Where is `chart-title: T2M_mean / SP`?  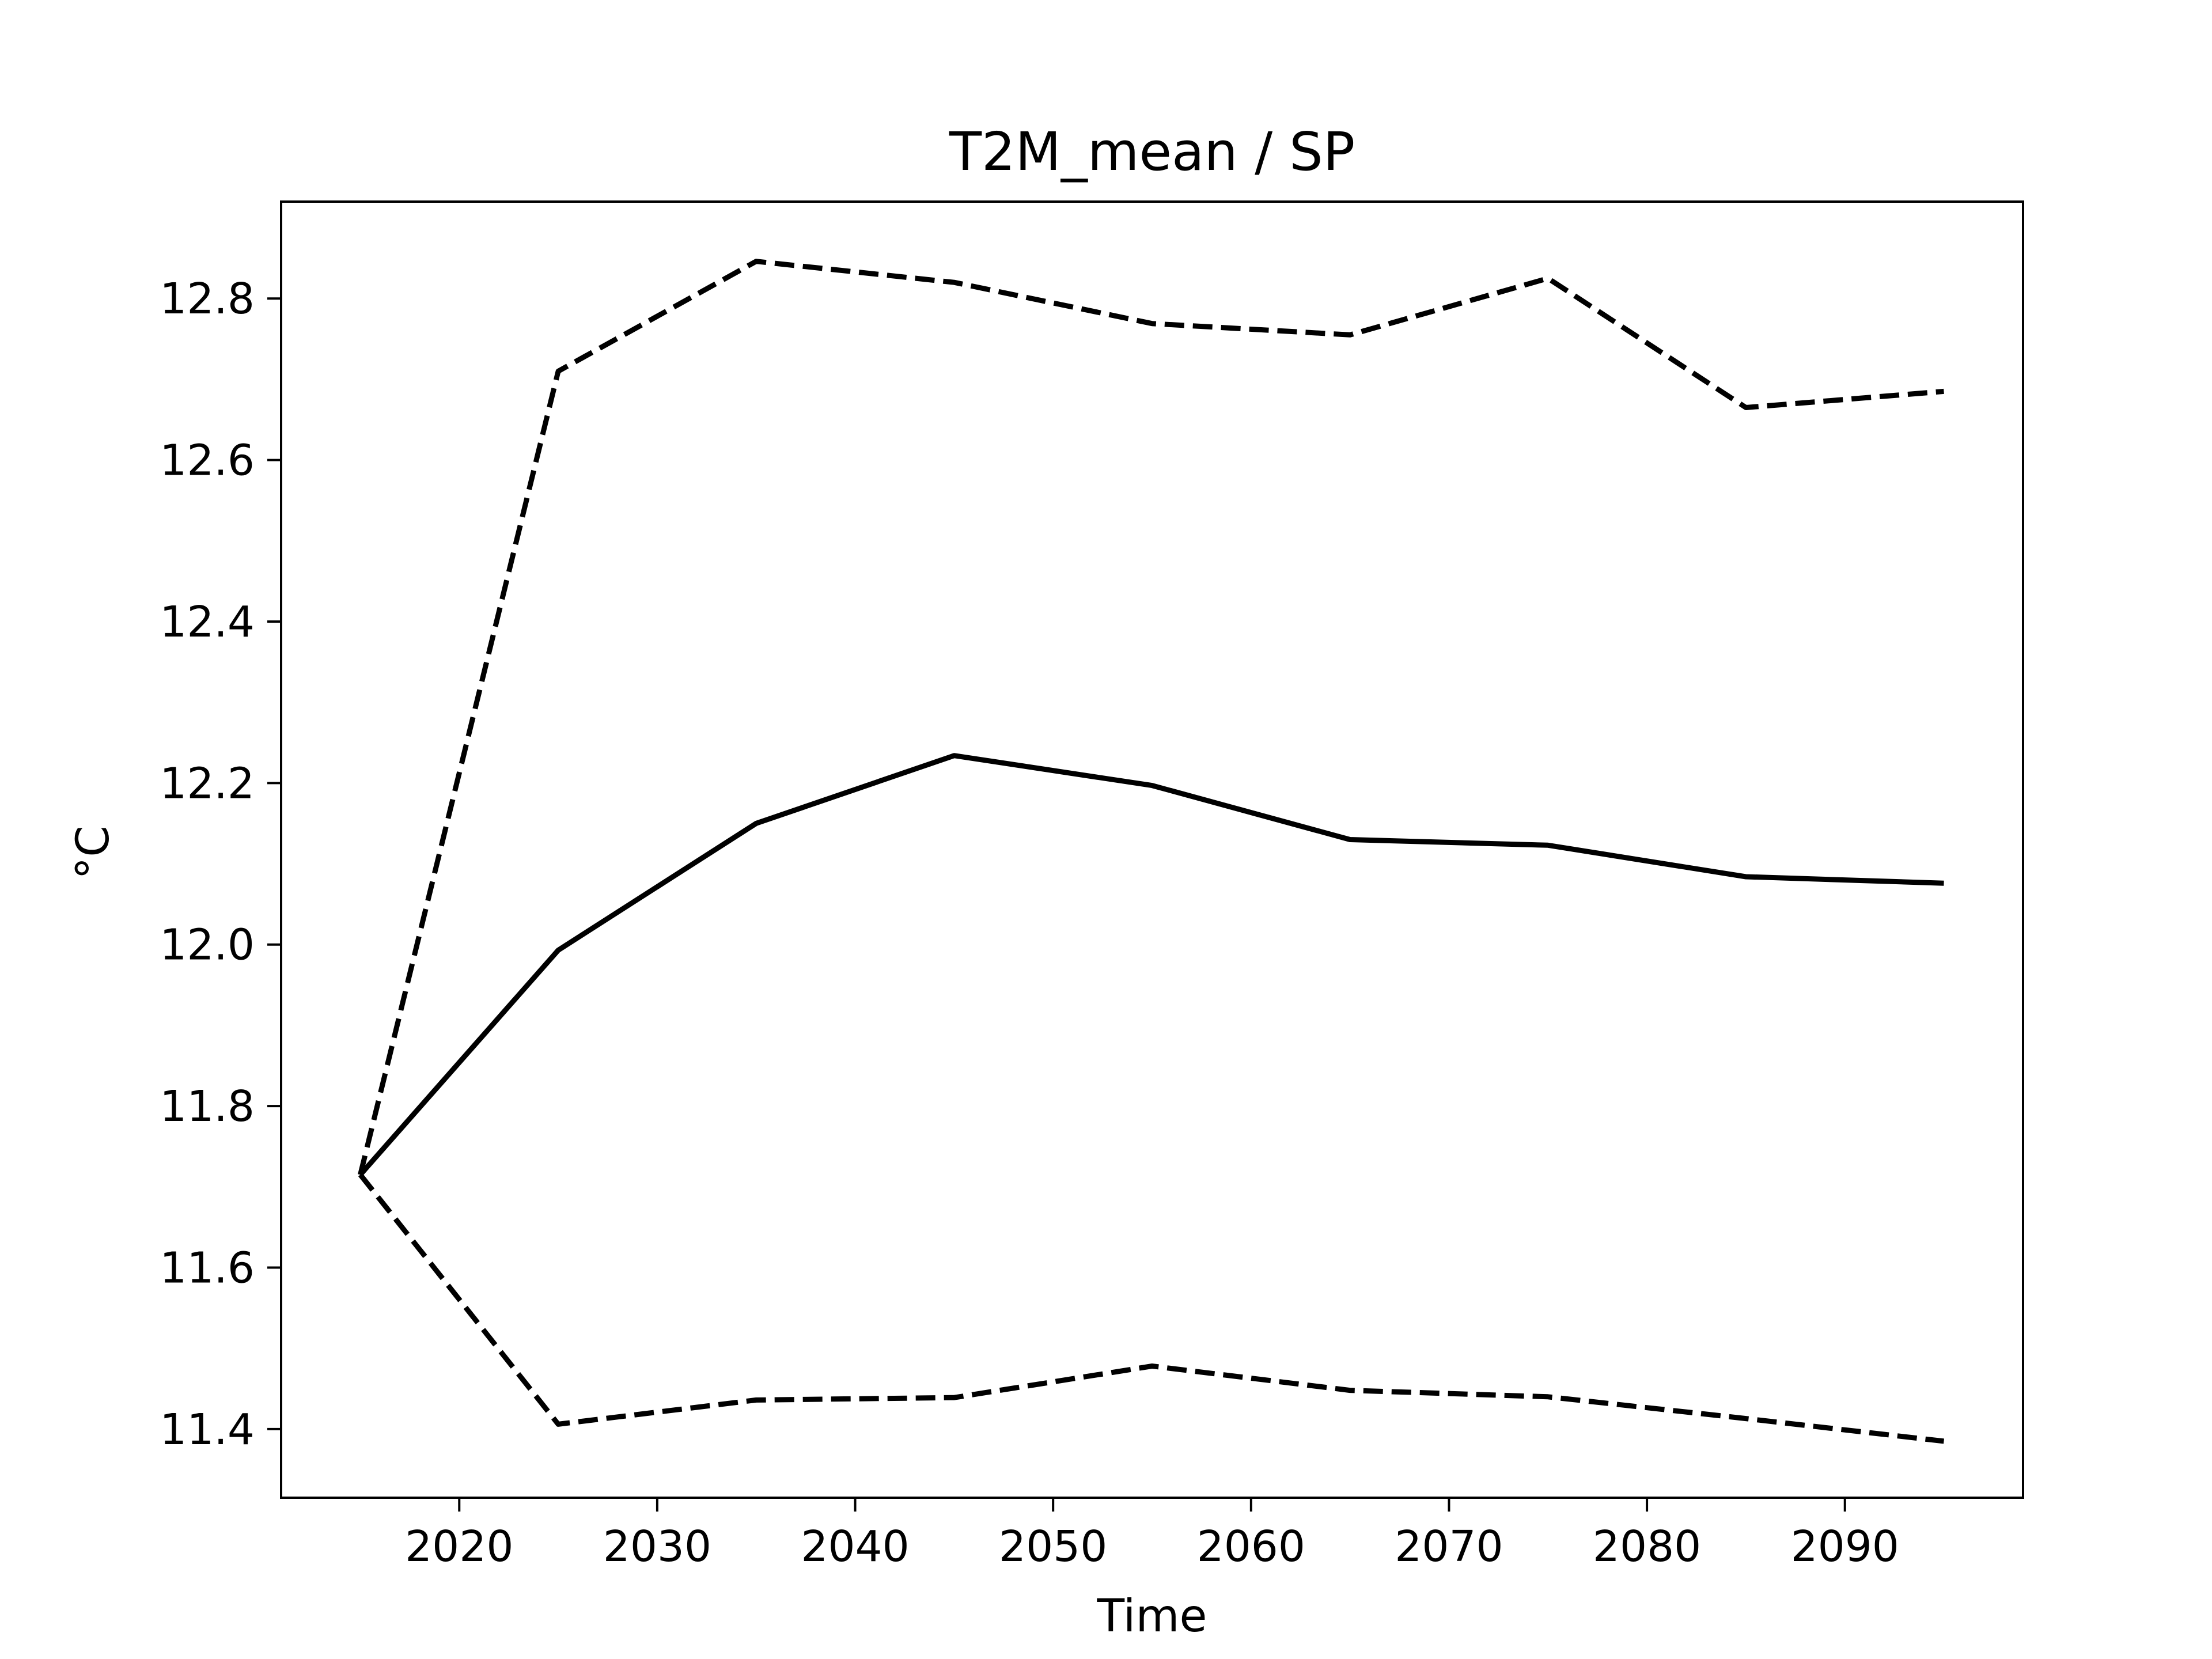 chart-title: T2M_mean / SP is located at coordinates (1152, 152).